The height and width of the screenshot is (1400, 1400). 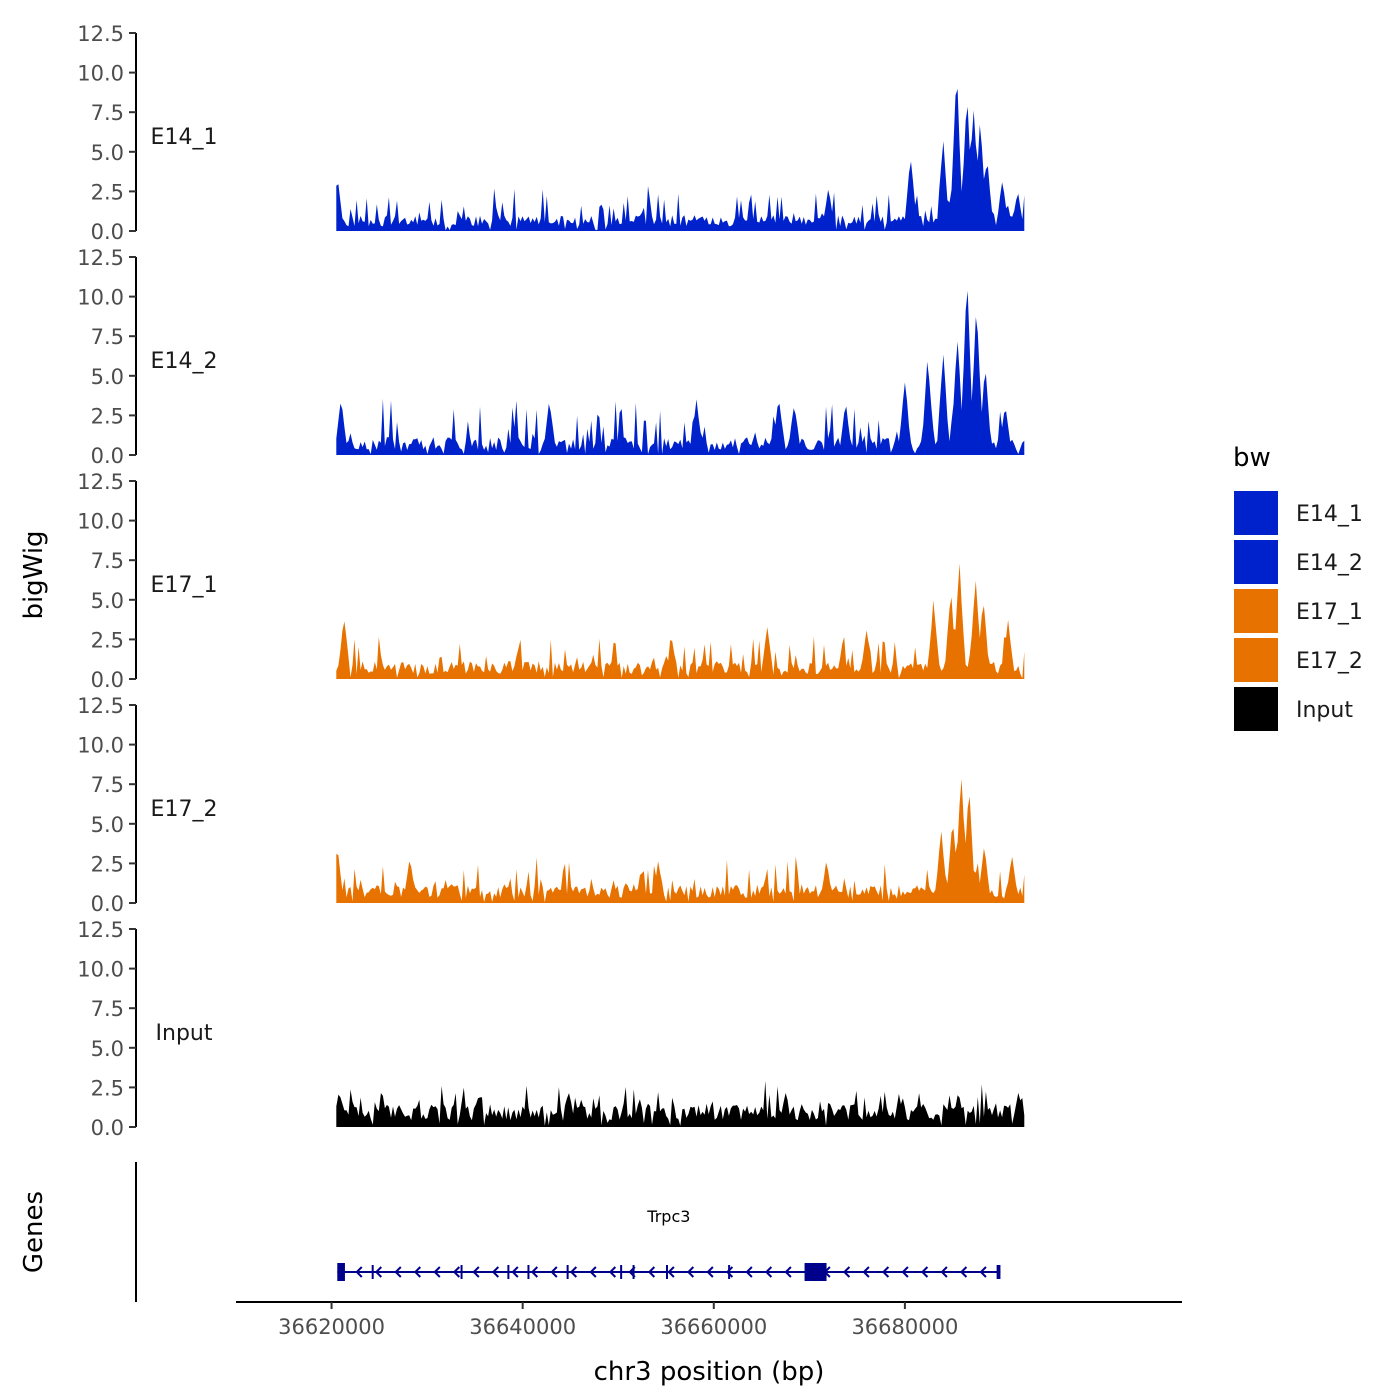 What do you see at coordinates (709, 1372) in the screenshot?
I see `x-axis-title: chr3 position (bp)` at bounding box center [709, 1372].